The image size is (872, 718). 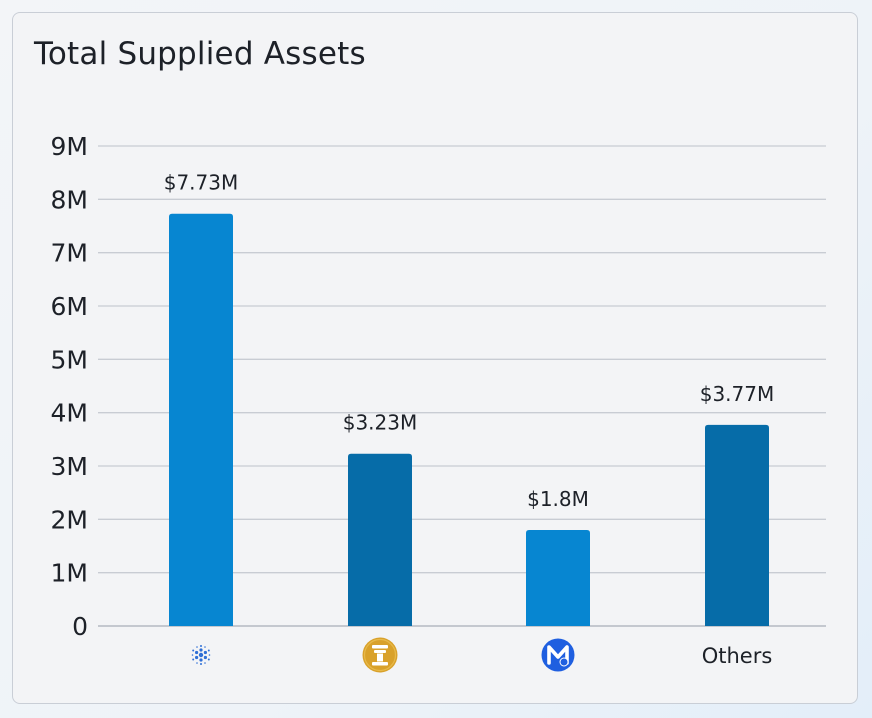 What do you see at coordinates (380, 423) in the screenshot?
I see `bar-value-label: $3.23M` at bounding box center [380, 423].